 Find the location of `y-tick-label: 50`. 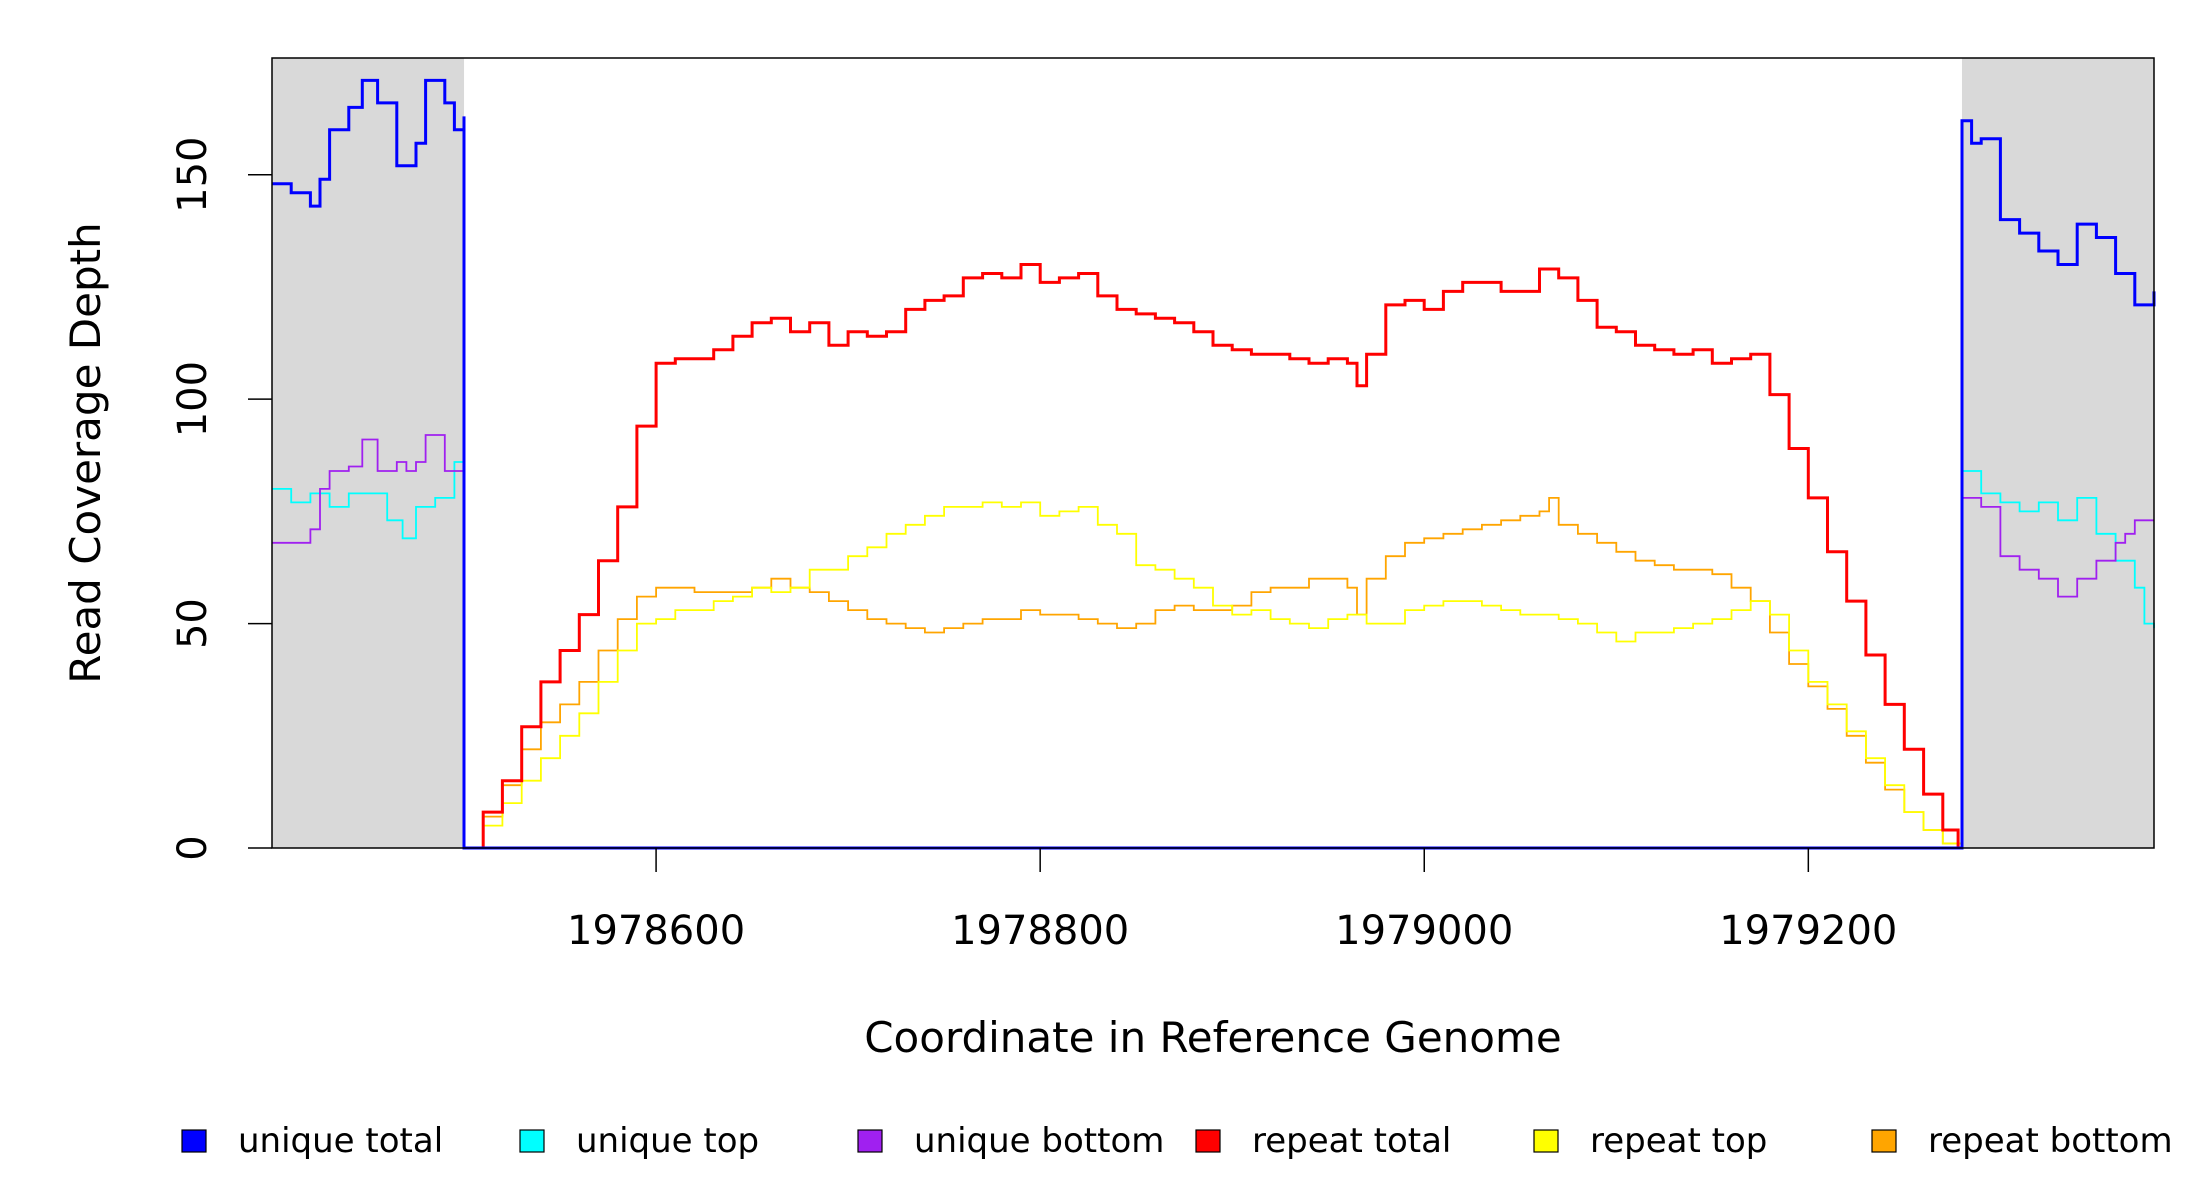

y-tick-label: 50 is located at coordinates (193, 623).